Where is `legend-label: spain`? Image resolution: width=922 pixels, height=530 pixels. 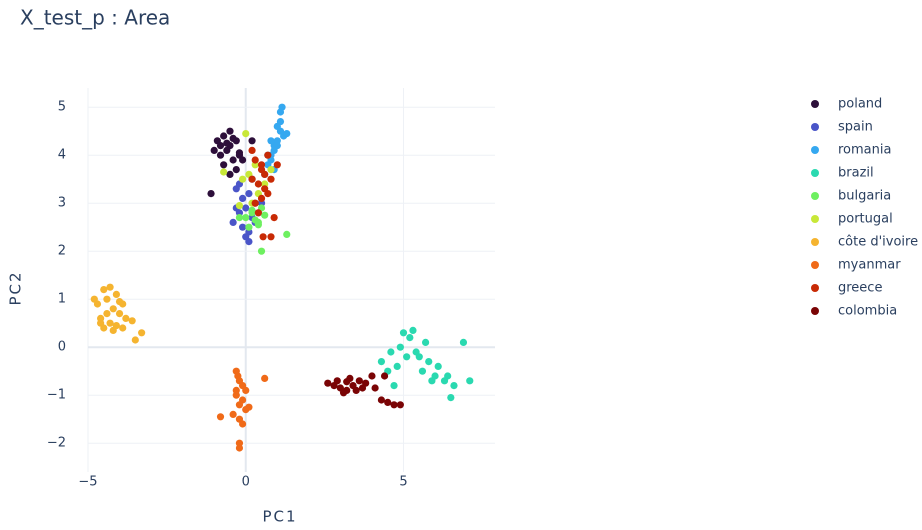 legend-label: spain is located at coordinates (855, 127).